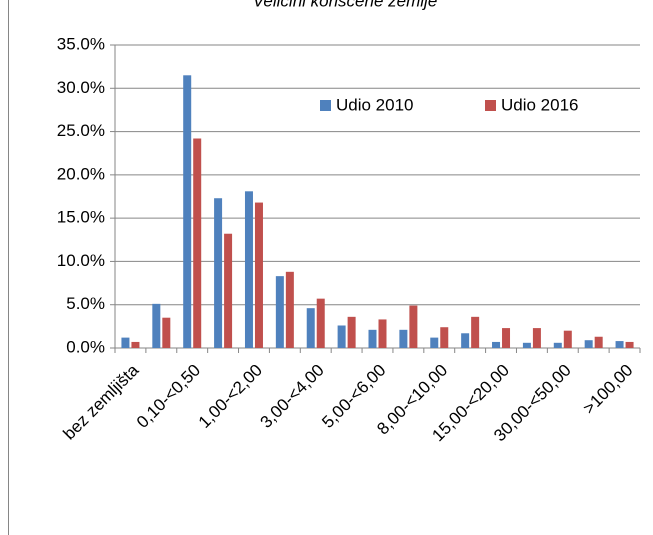 The image size is (653, 535). What do you see at coordinates (81, 217) in the screenshot?
I see `y-tick-label: 15.0%` at bounding box center [81, 217].